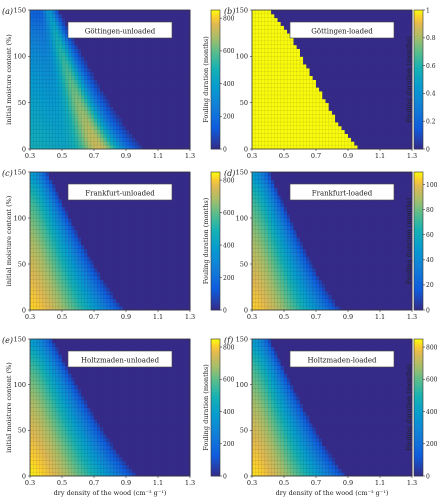 The height and width of the screenshot is (500, 437). What do you see at coordinates (215, 79) in the screenshot?
I see `colorbar-frame` at bounding box center [215, 79].